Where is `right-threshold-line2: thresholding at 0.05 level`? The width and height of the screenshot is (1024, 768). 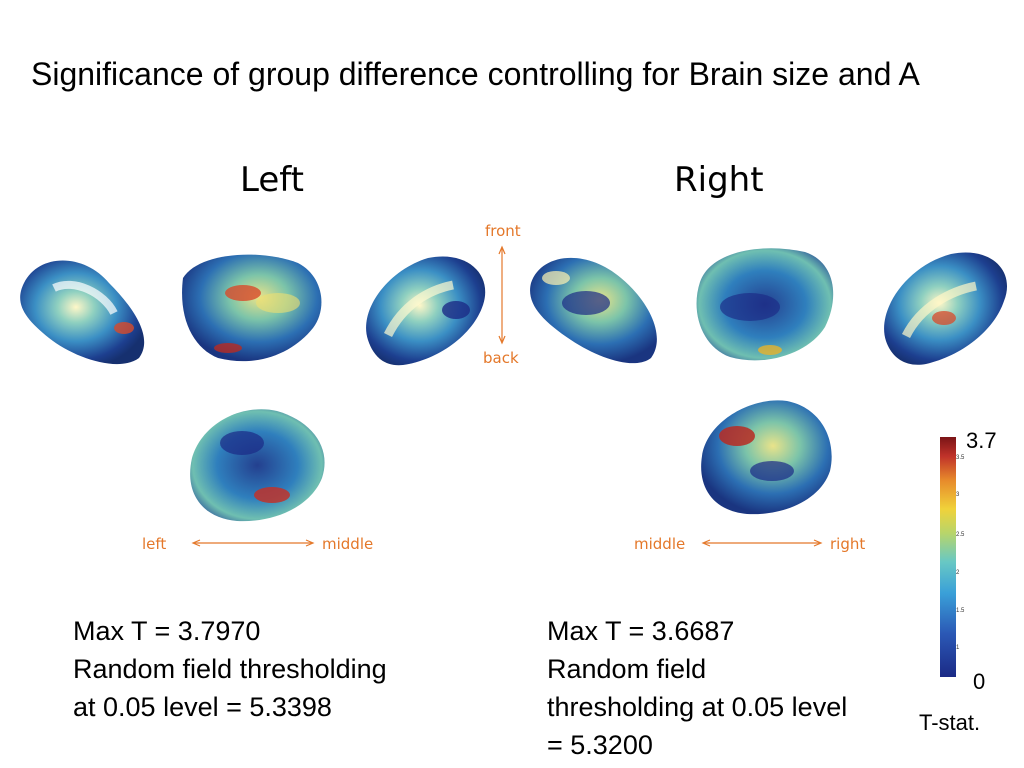
right-threshold-line2: thresholding at 0.05 level is located at coordinates (697, 707).